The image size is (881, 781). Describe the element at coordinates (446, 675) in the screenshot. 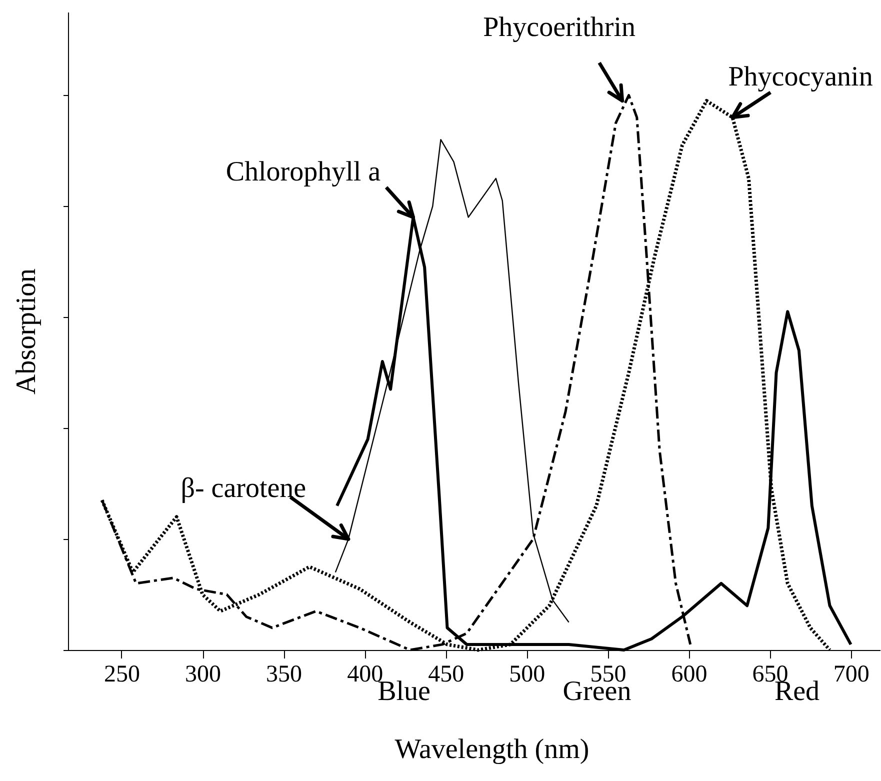

I see `x-tick-label: 450` at that location.